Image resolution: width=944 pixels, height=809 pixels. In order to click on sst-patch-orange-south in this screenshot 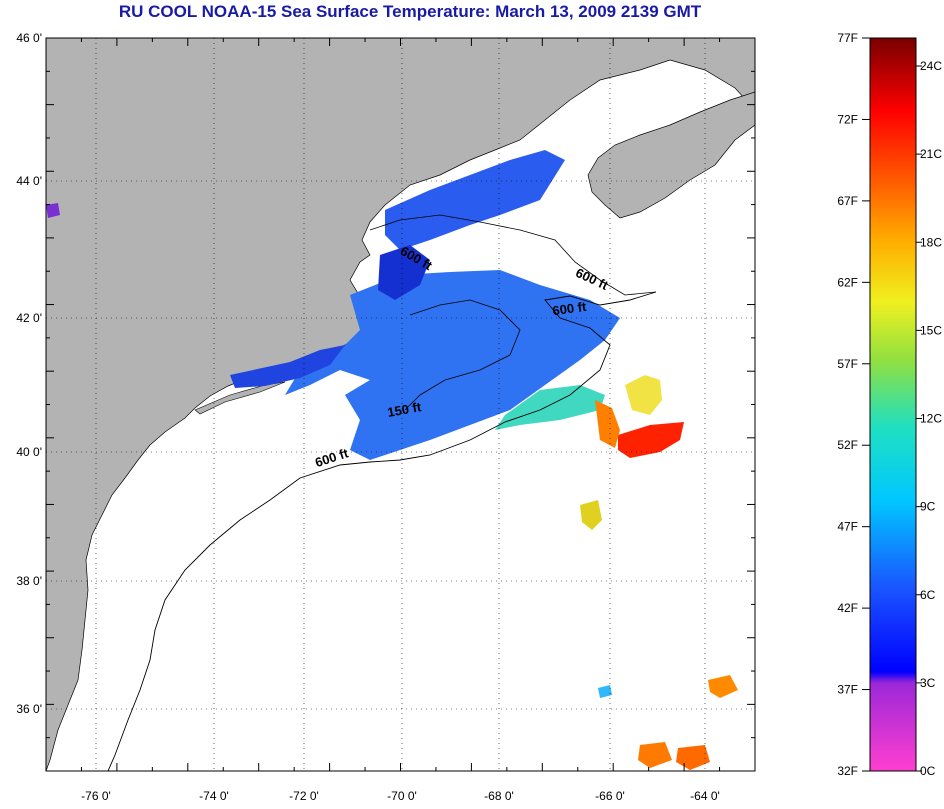, I will do `click(723, 686)`.